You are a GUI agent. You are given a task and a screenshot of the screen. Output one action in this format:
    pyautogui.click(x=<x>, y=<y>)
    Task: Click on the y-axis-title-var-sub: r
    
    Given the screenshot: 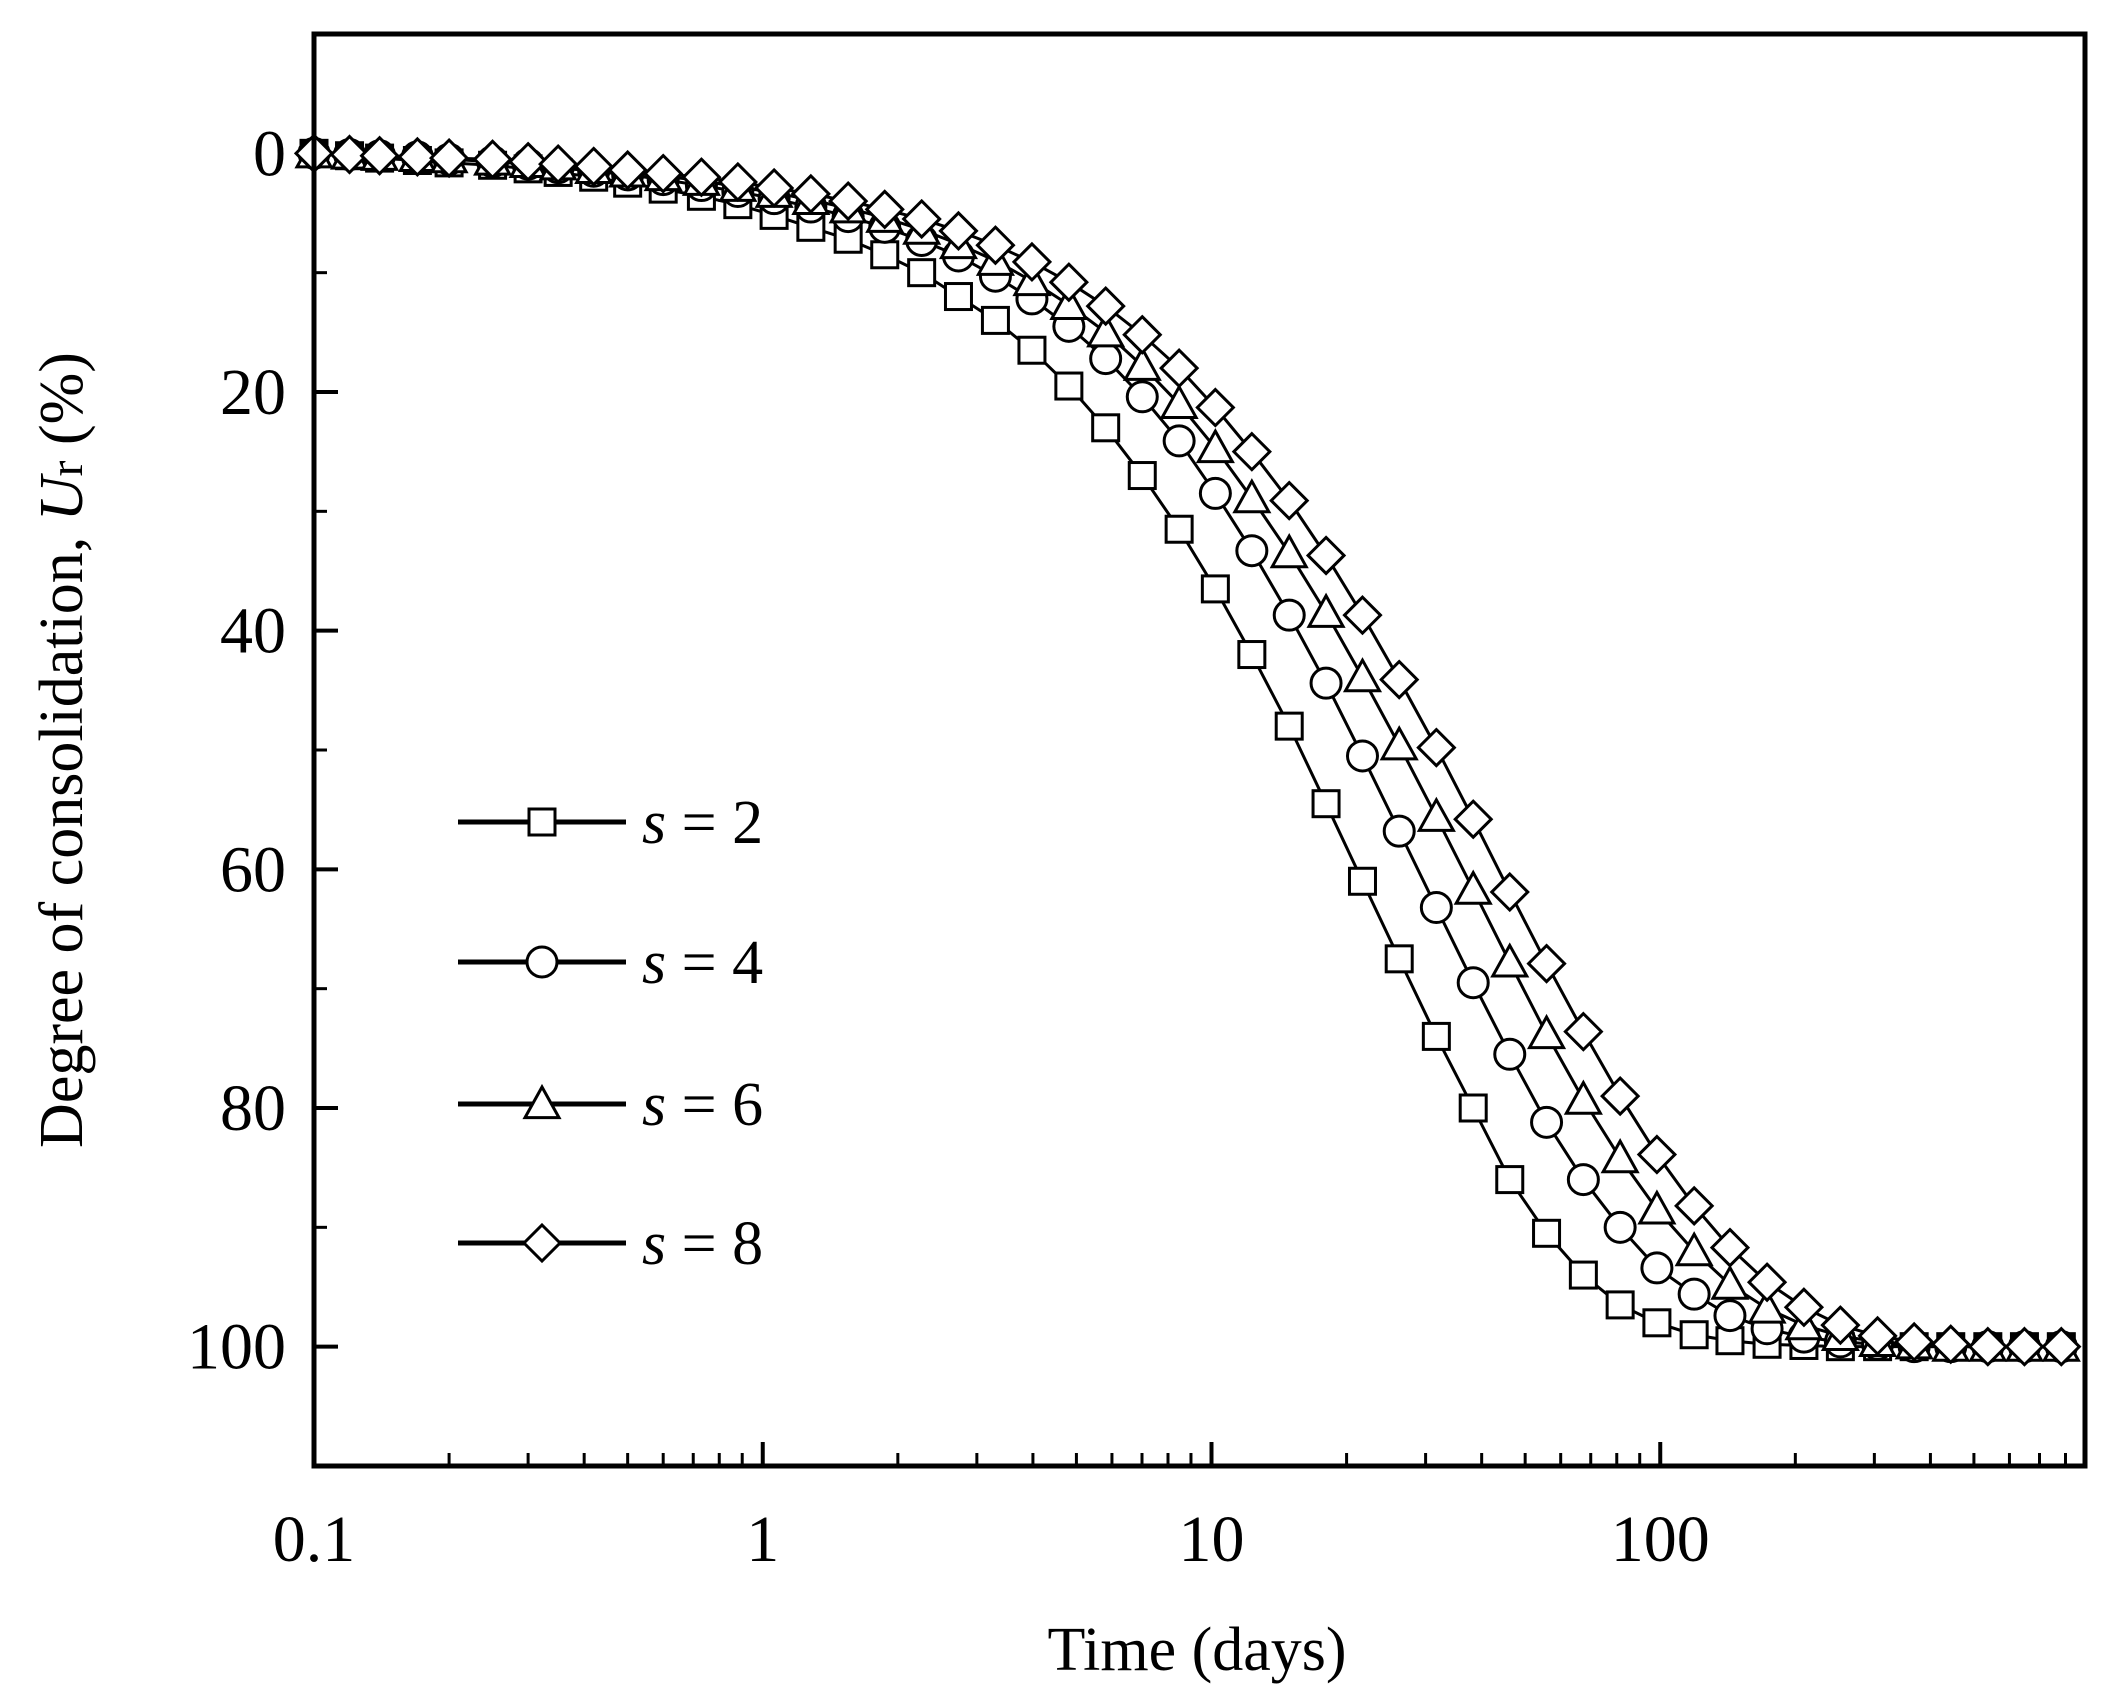 What is the action you would take?
    pyautogui.click(x=66, y=468)
    